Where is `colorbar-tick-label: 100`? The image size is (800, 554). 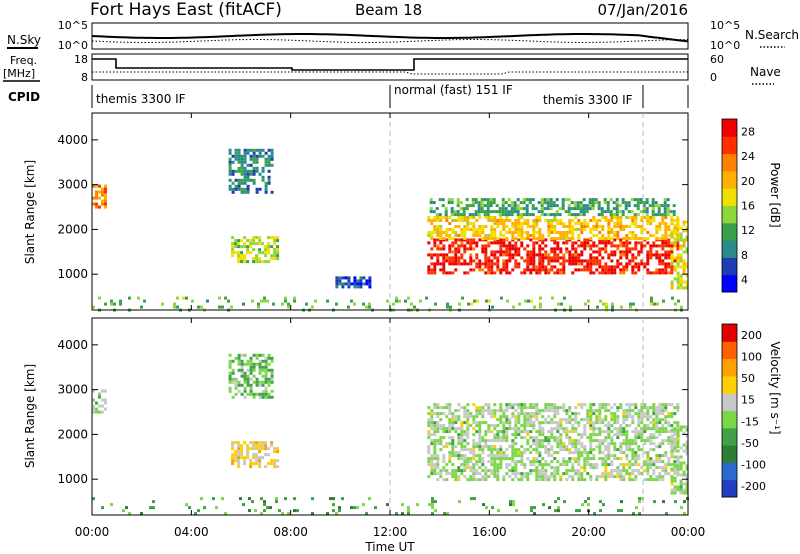
colorbar-tick-label: 100 is located at coordinates (751, 356).